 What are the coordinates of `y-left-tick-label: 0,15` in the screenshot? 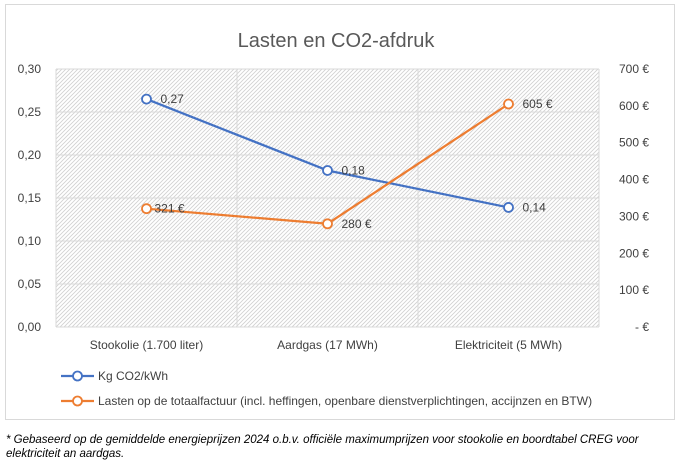 It's located at (30, 198).